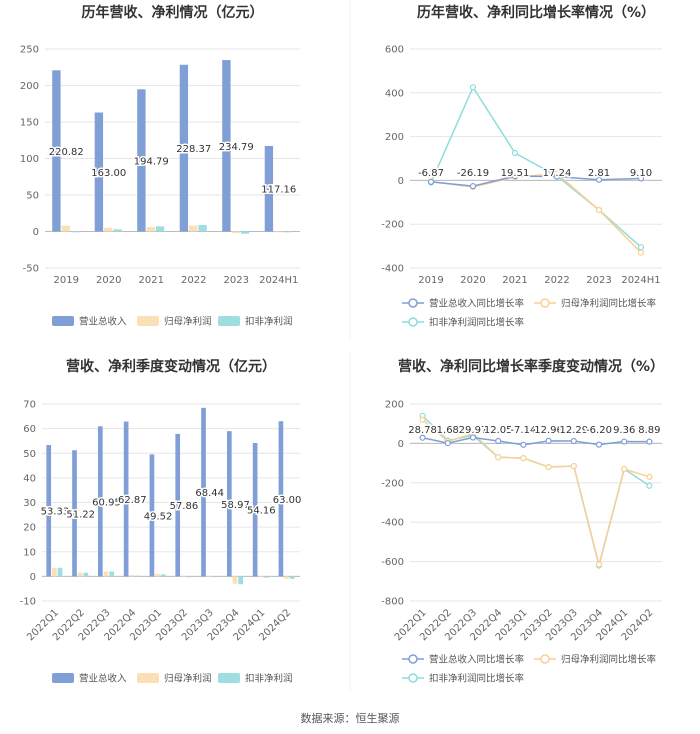  I want to click on data-label: 194.79, so click(151, 161).